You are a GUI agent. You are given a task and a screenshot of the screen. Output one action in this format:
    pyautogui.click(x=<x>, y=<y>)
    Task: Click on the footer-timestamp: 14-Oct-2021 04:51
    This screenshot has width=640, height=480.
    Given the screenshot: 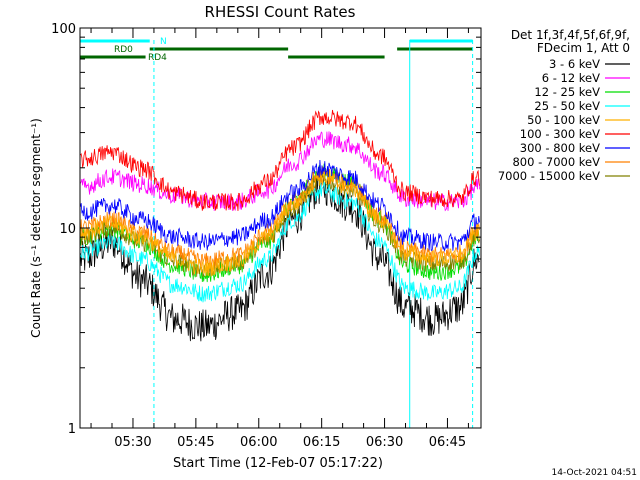 What is the action you would take?
    pyautogui.click(x=594, y=473)
    